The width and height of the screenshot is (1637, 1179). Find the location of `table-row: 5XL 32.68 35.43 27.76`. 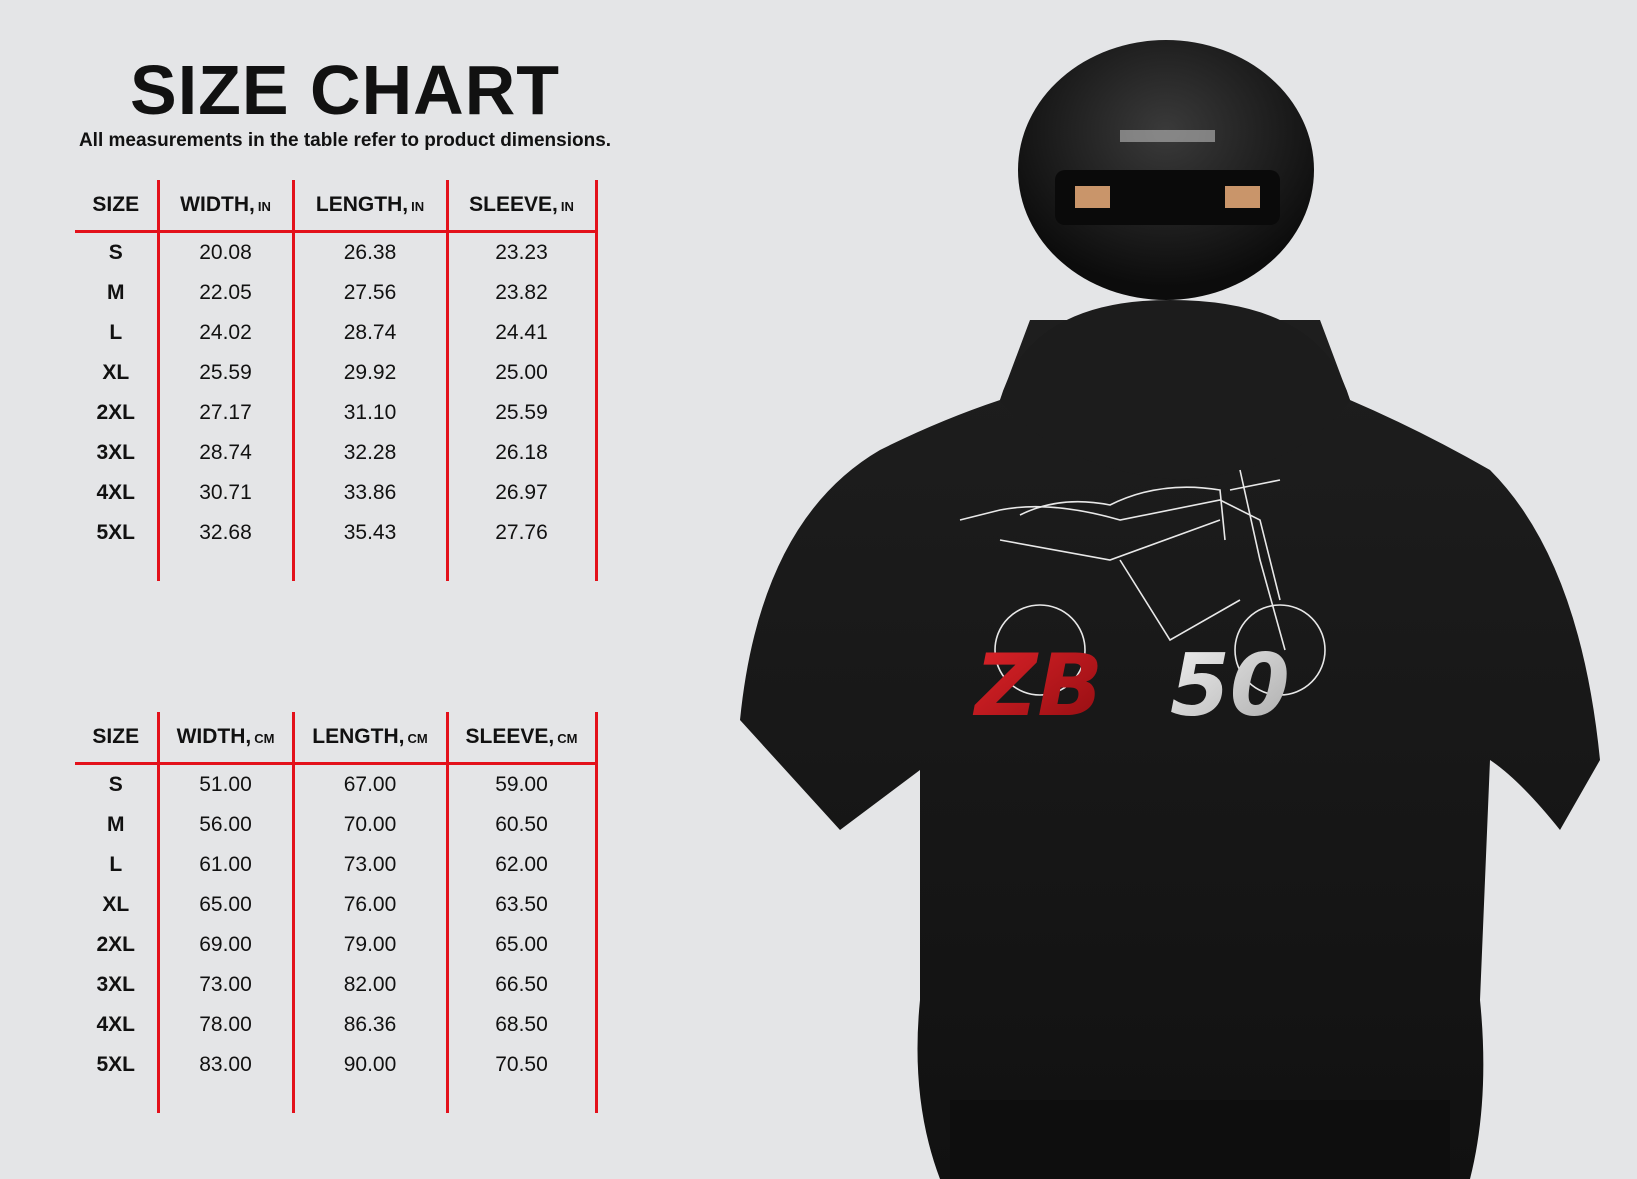

table-row: 5XL 32.68 35.43 27.76 is located at coordinates (336, 533).